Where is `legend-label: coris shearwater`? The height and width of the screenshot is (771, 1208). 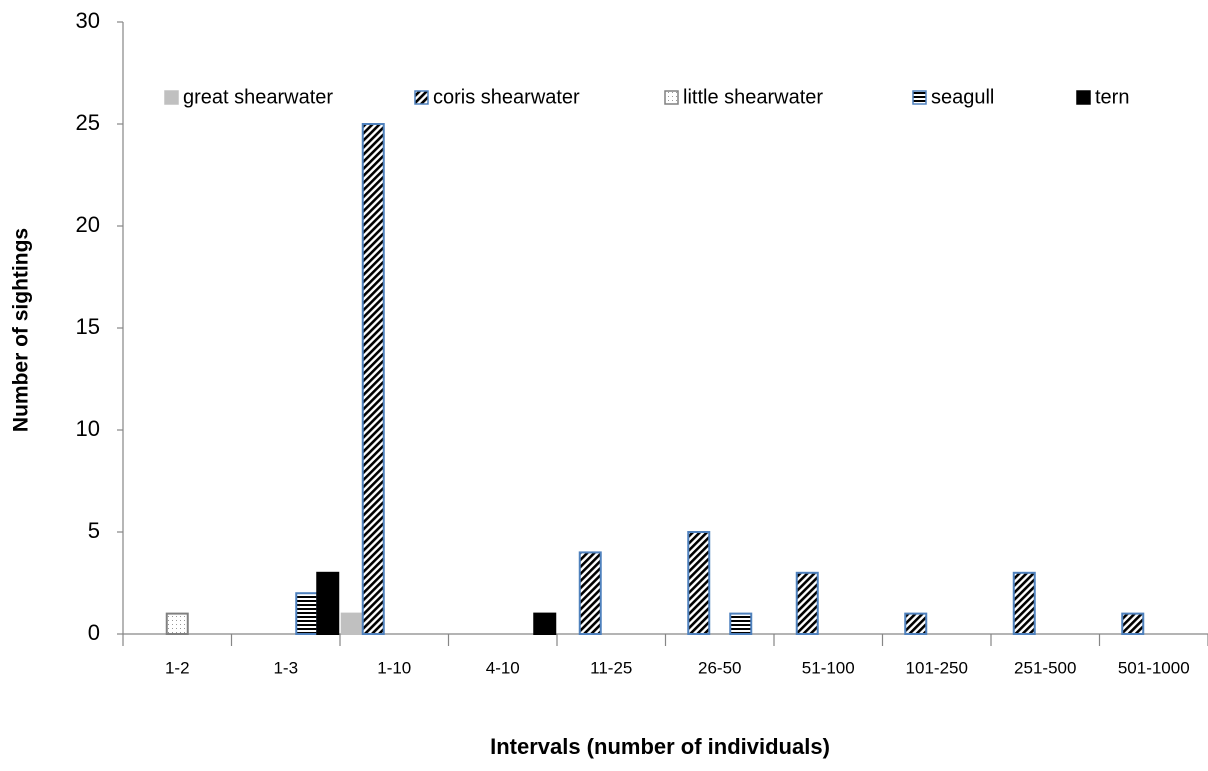
legend-label: coris shearwater is located at coordinates (506, 97).